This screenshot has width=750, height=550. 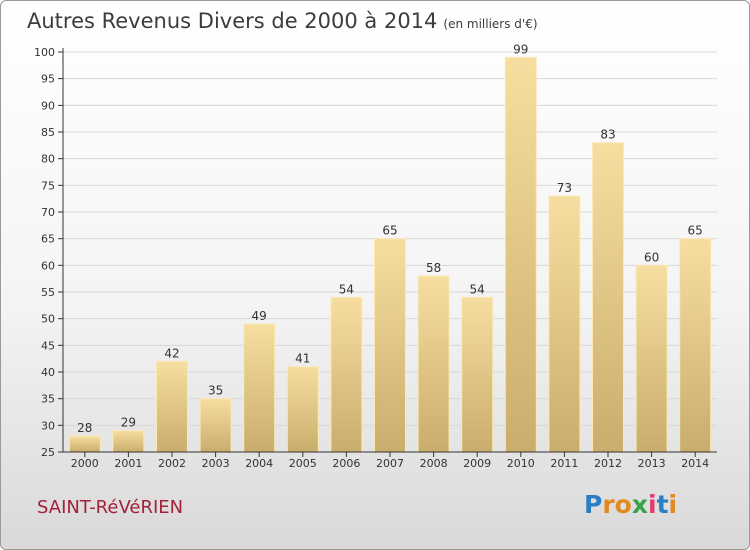 What do you see at coordinates (623, 504) in the screenshot?
I see `logo-letter: o` at bounding box center [623, 504].